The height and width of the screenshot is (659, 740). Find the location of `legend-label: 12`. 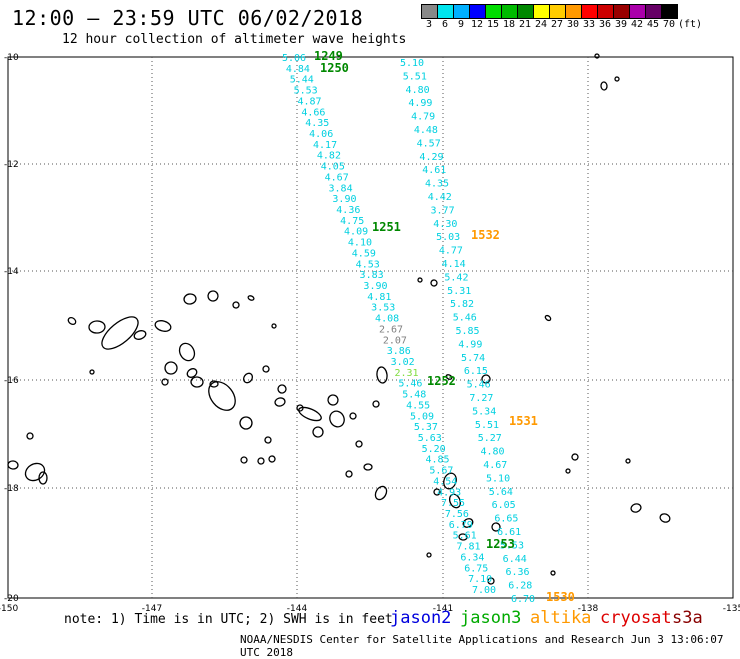

legend-label: 12 is located at coordinates (477, 24).